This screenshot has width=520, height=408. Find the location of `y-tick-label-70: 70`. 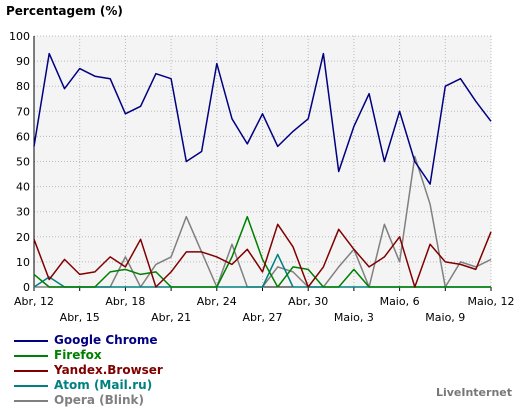

y-tick-label-70: 70 is located at coordinates (23, 111).